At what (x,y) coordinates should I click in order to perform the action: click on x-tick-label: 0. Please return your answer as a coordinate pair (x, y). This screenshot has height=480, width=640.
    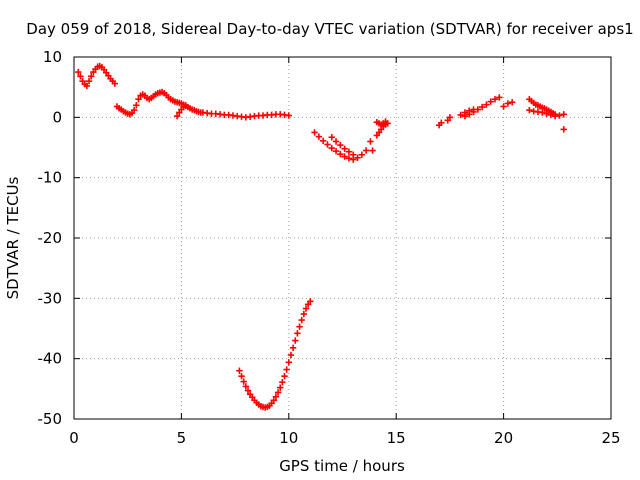
    Looking at the image, I should click on (74, 438).